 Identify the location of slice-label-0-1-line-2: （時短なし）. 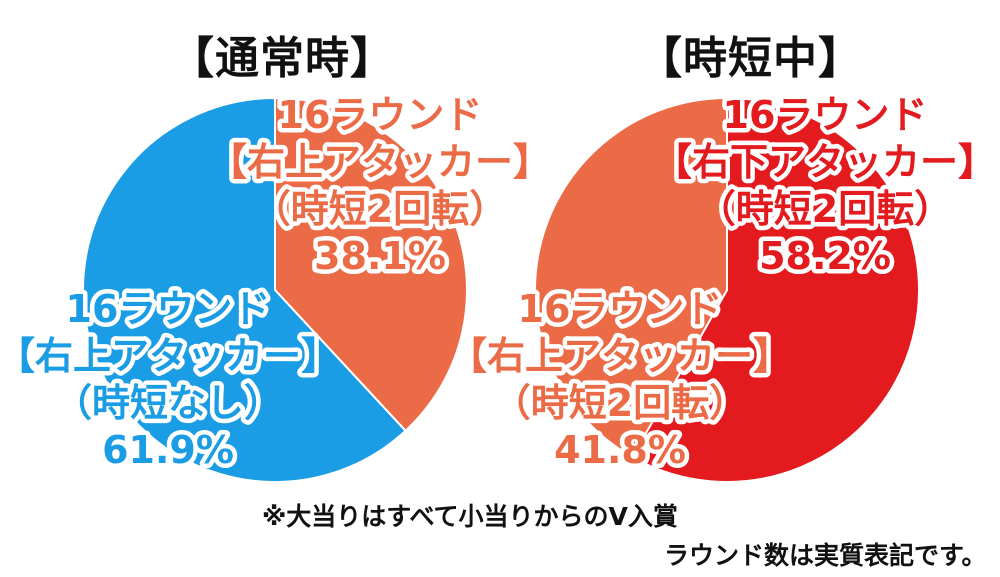
(168, 403).